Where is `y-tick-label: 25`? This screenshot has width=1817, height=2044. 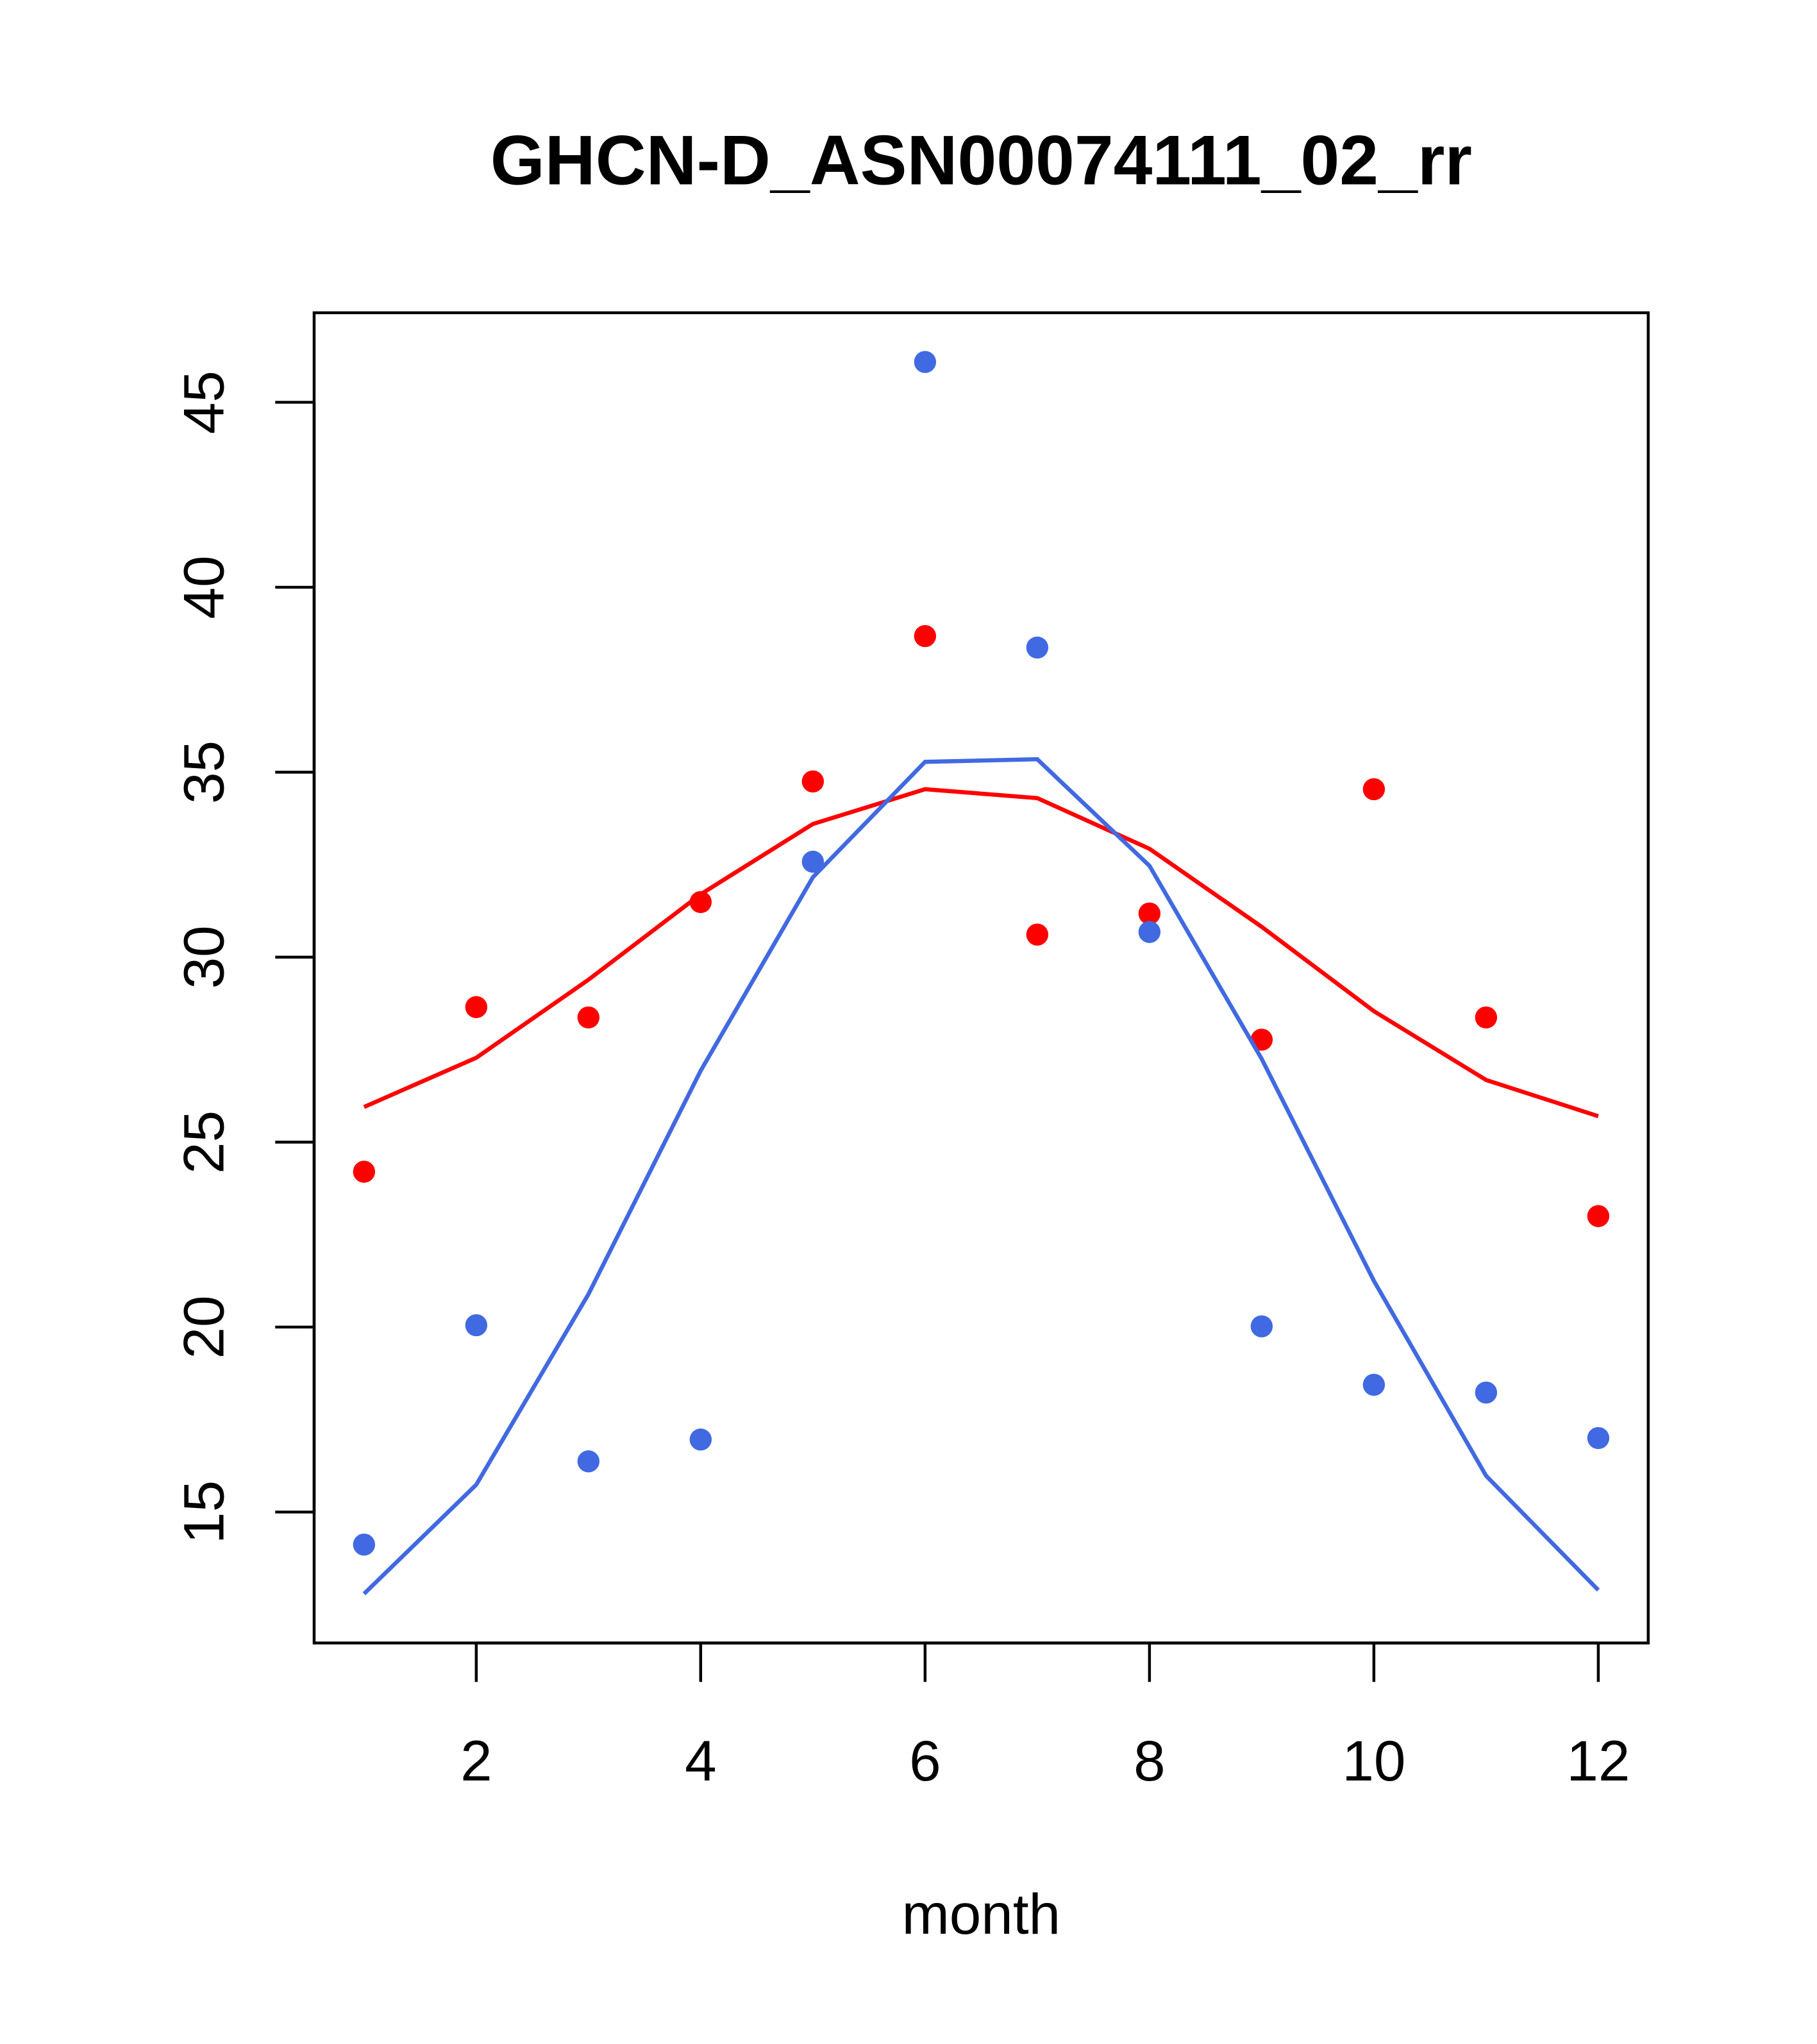
y-tick-label: 25 is located at coordinates (203, 1142).